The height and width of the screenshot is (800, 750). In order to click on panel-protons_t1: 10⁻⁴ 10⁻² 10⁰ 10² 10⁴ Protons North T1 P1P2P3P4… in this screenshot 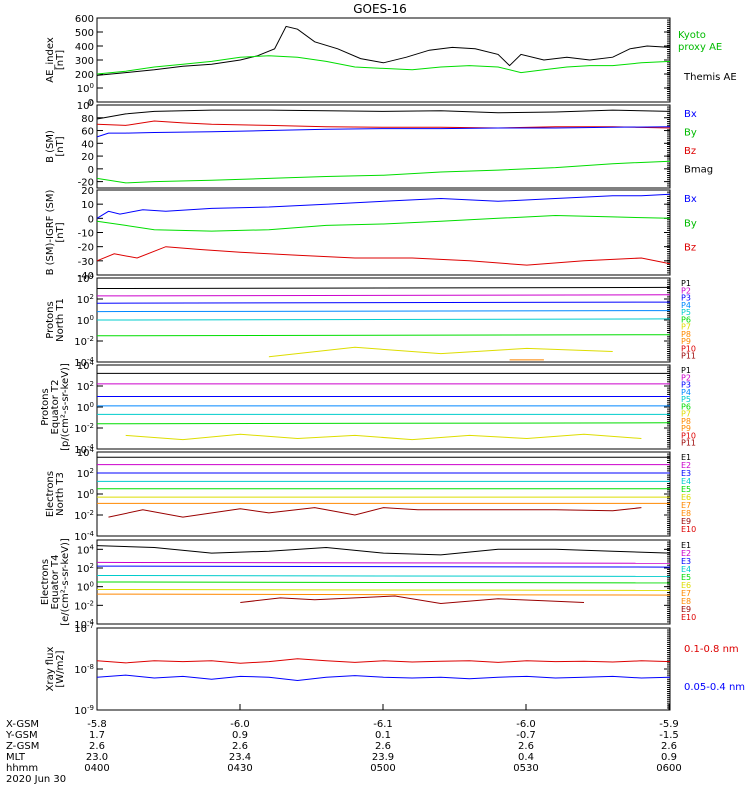, I will do `click(370, 320)`.